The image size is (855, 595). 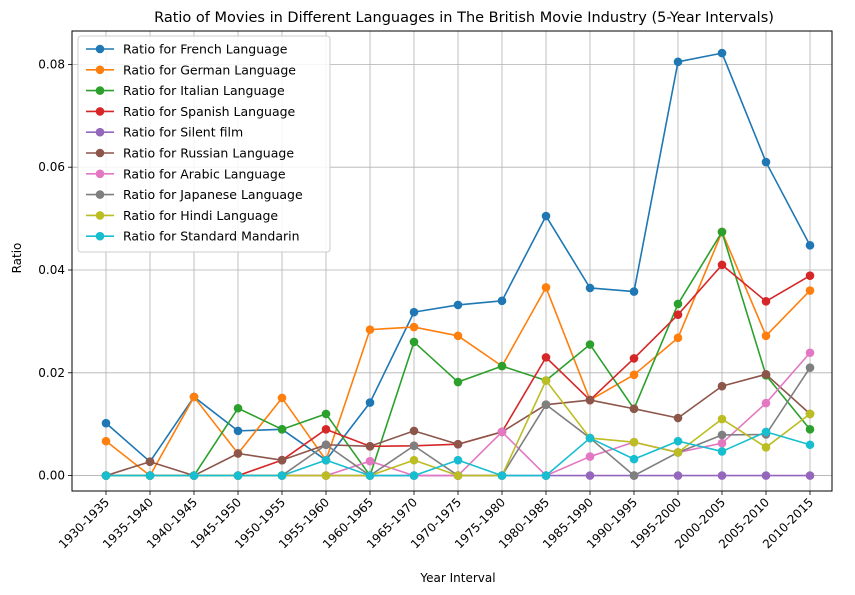 I want to click on legend-item: Ratio for Spanish Language, so click(x=191, y=111).